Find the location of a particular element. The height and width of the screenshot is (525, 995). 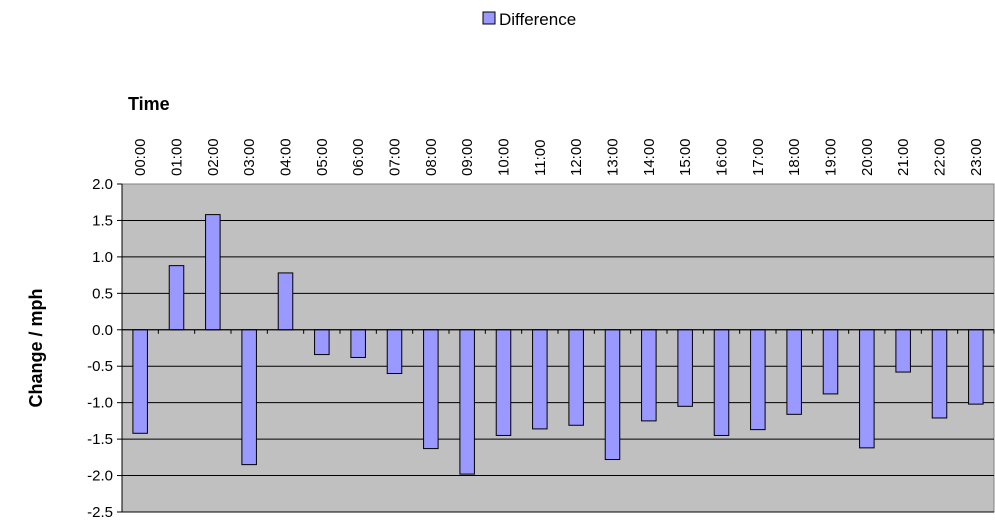

y-tick-label: 1.0 is located at coordinates (102, 257).